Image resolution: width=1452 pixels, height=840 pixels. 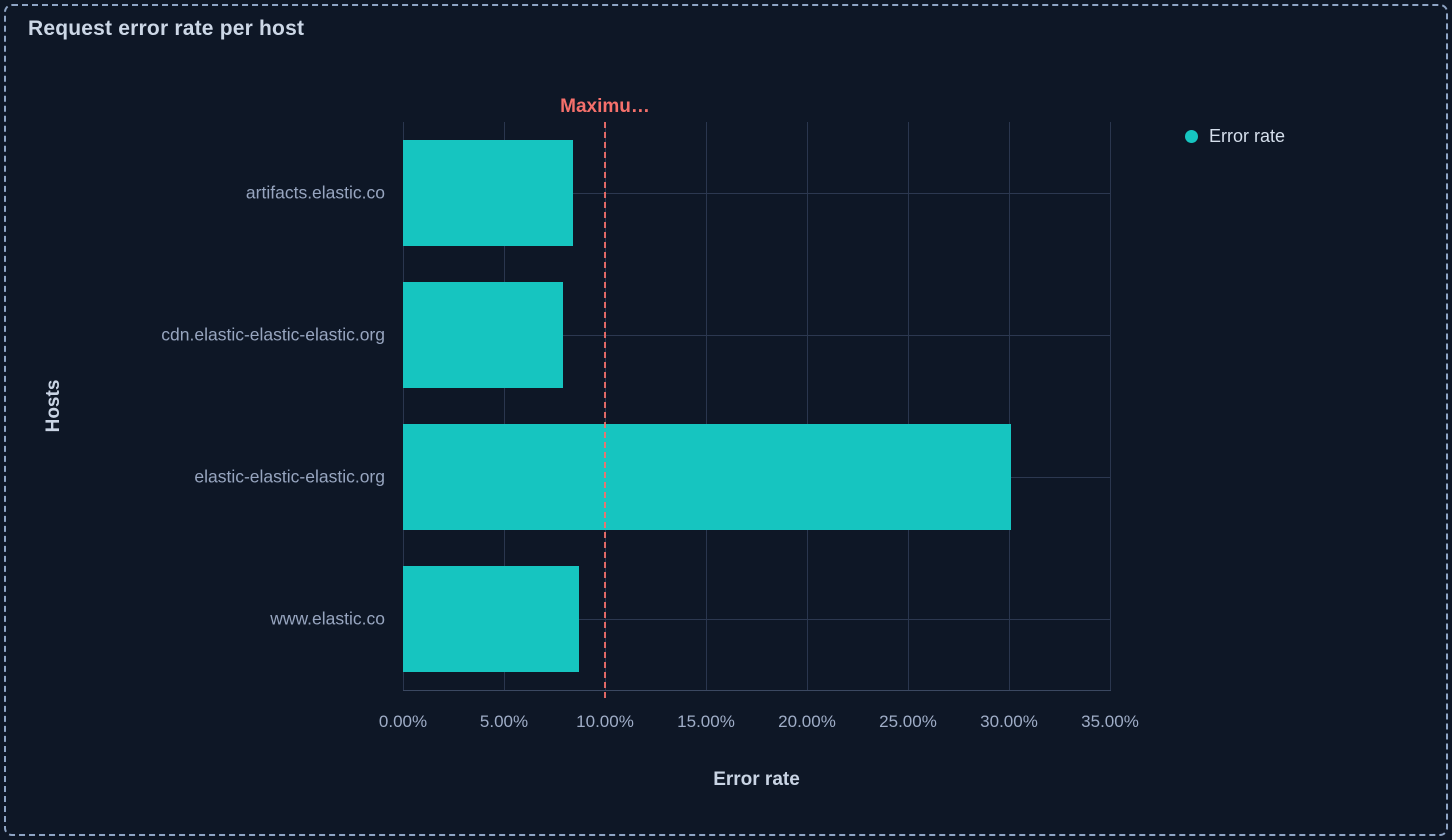 I want to click on legend-item-label: Error rate, so click(x=1247, y=136).